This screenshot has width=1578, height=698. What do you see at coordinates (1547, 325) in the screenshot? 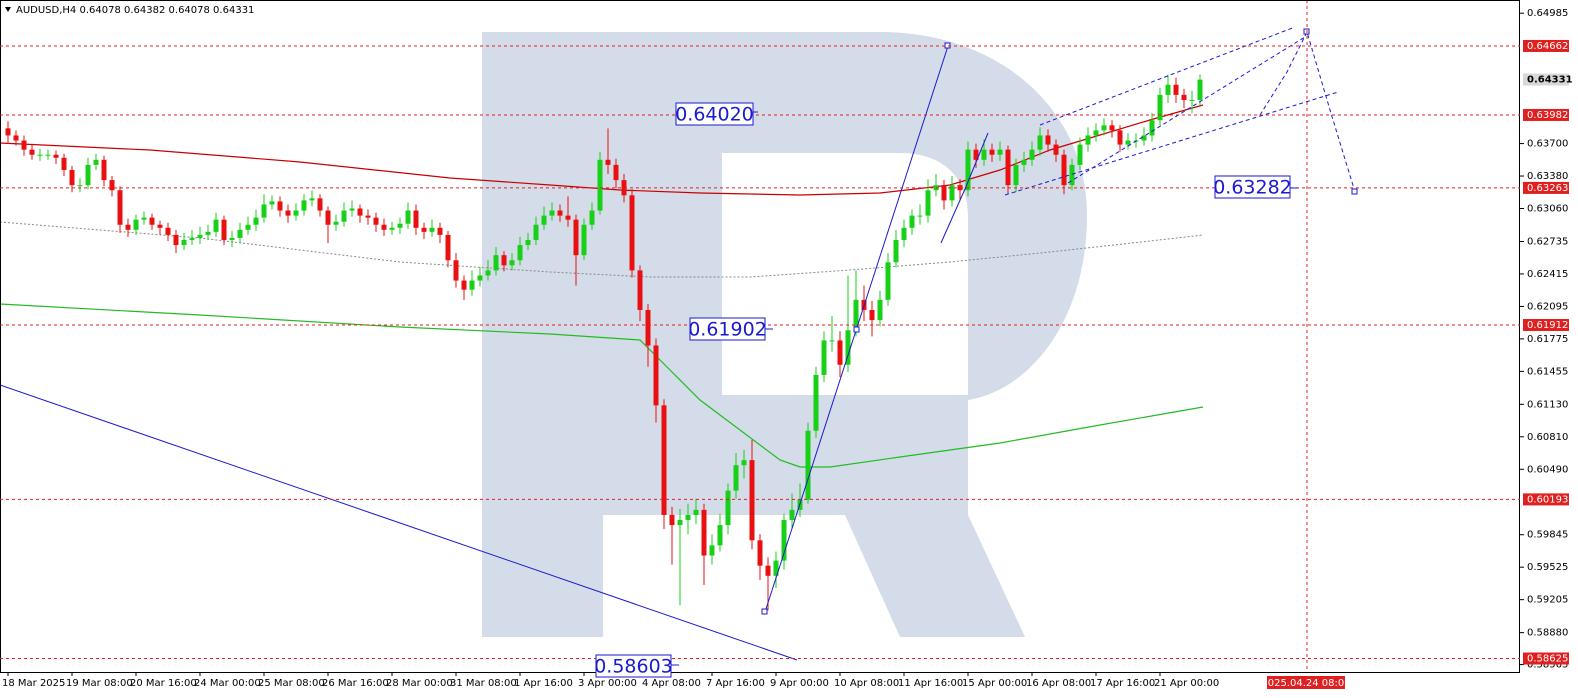
I see `level-label: 0.61912` at bounding box center [1547, 325].